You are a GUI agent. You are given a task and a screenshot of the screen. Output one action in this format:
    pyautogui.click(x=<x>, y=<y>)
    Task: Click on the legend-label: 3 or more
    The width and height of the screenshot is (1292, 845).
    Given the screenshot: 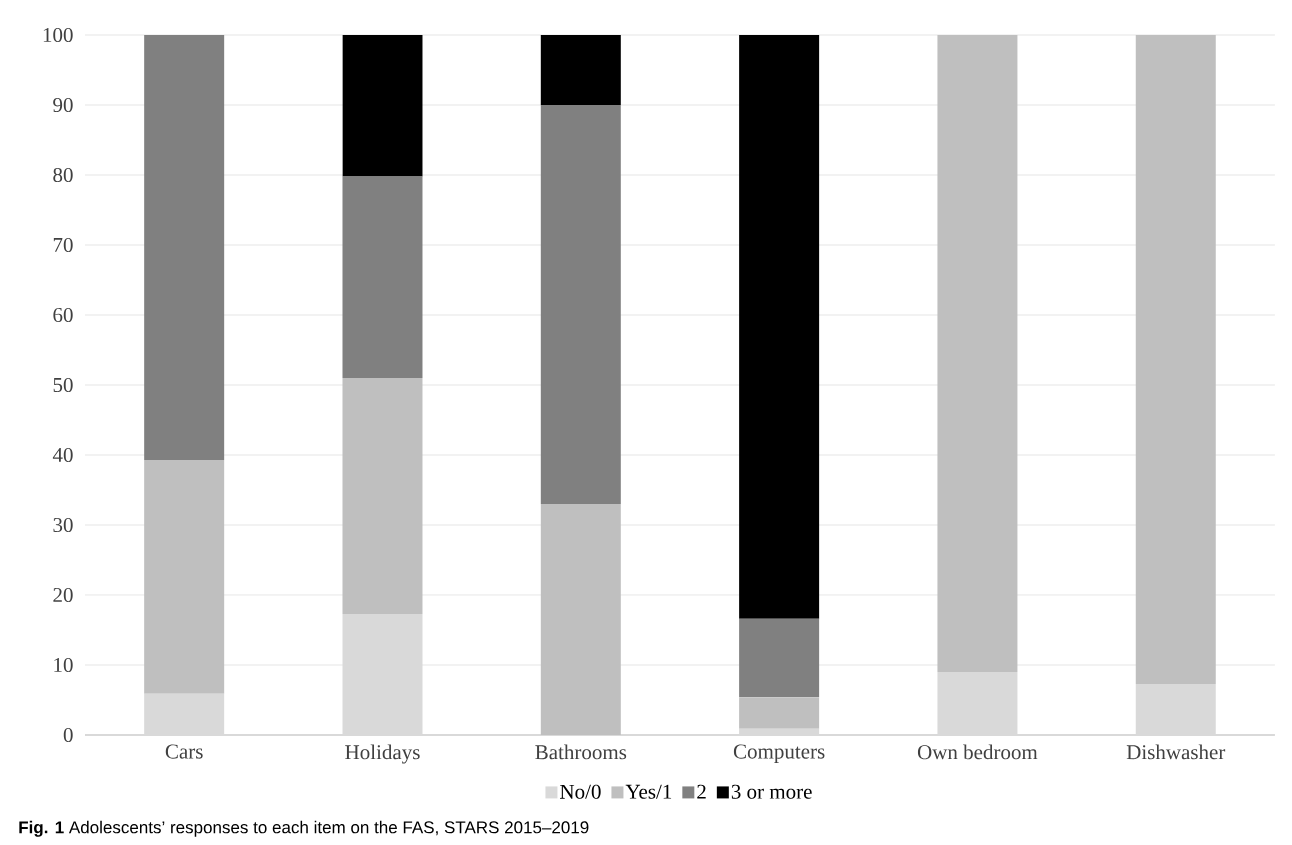 What is the action you would take?
    pyautogui.click(x=771, y=791)
    